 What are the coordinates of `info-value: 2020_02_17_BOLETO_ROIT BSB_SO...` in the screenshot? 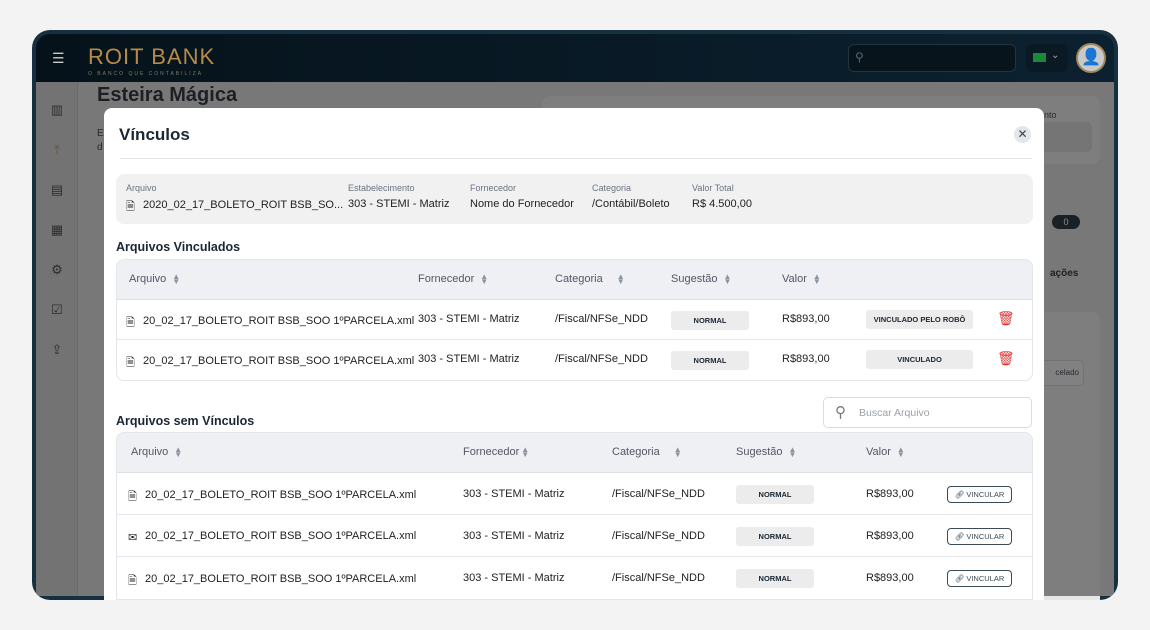 It's located at (243, 205).